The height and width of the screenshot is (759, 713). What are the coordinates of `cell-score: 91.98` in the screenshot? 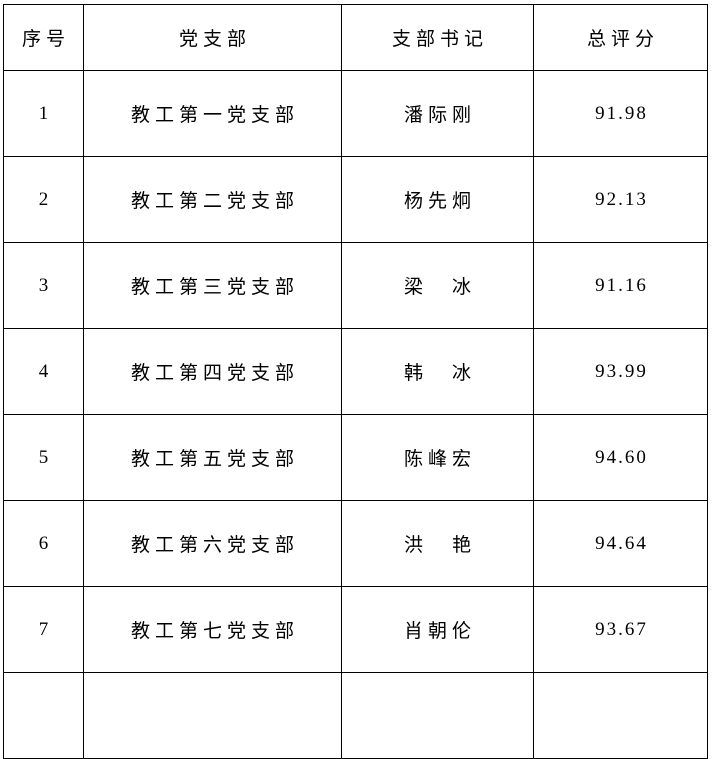 It's located at (620, 113).